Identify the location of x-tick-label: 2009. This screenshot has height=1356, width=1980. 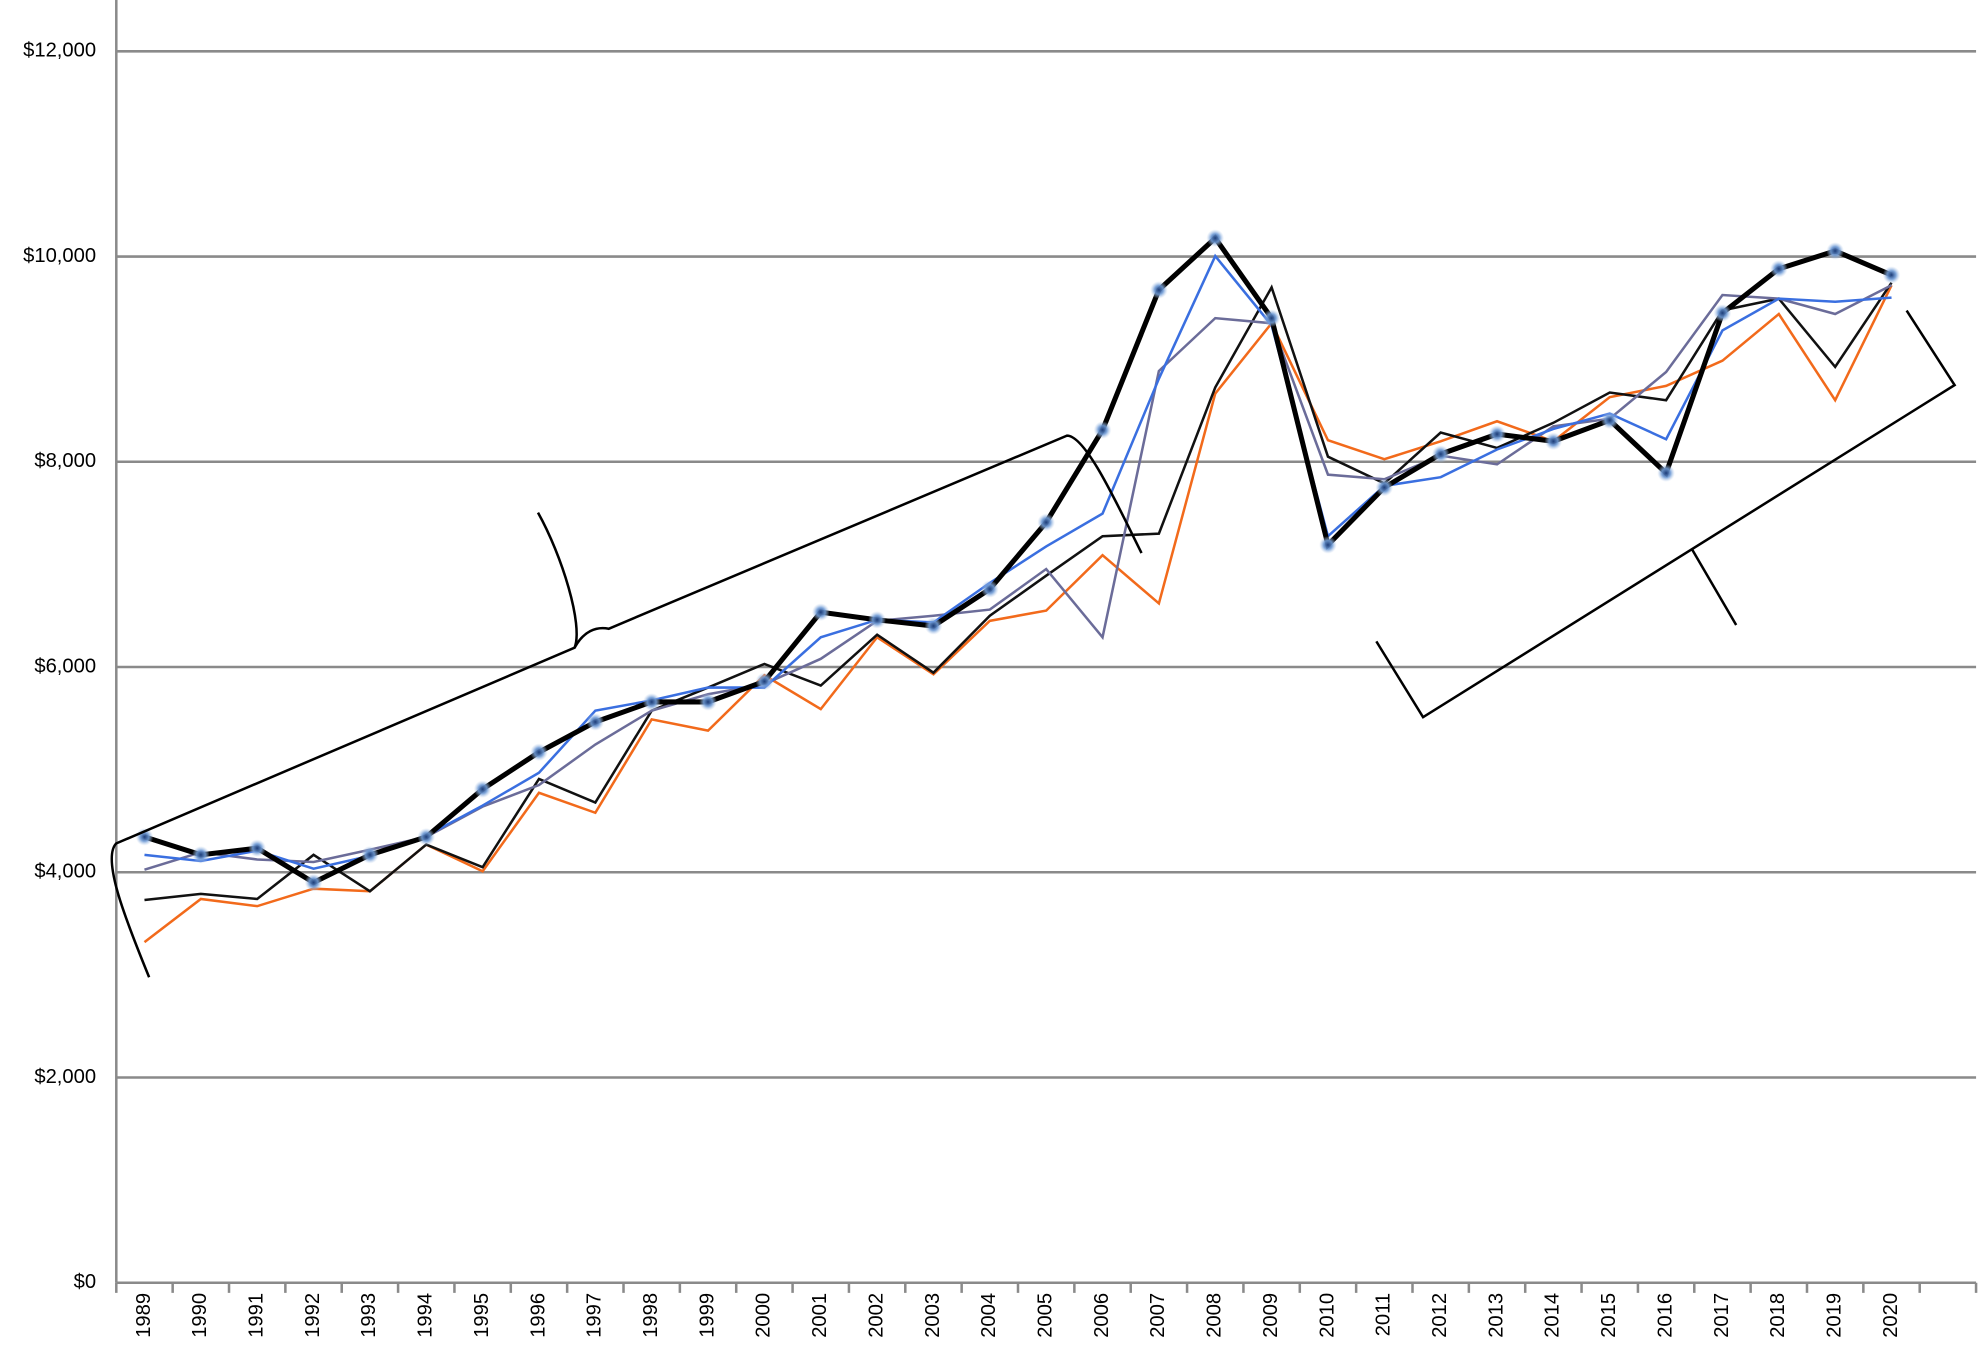
(1271, 1315).